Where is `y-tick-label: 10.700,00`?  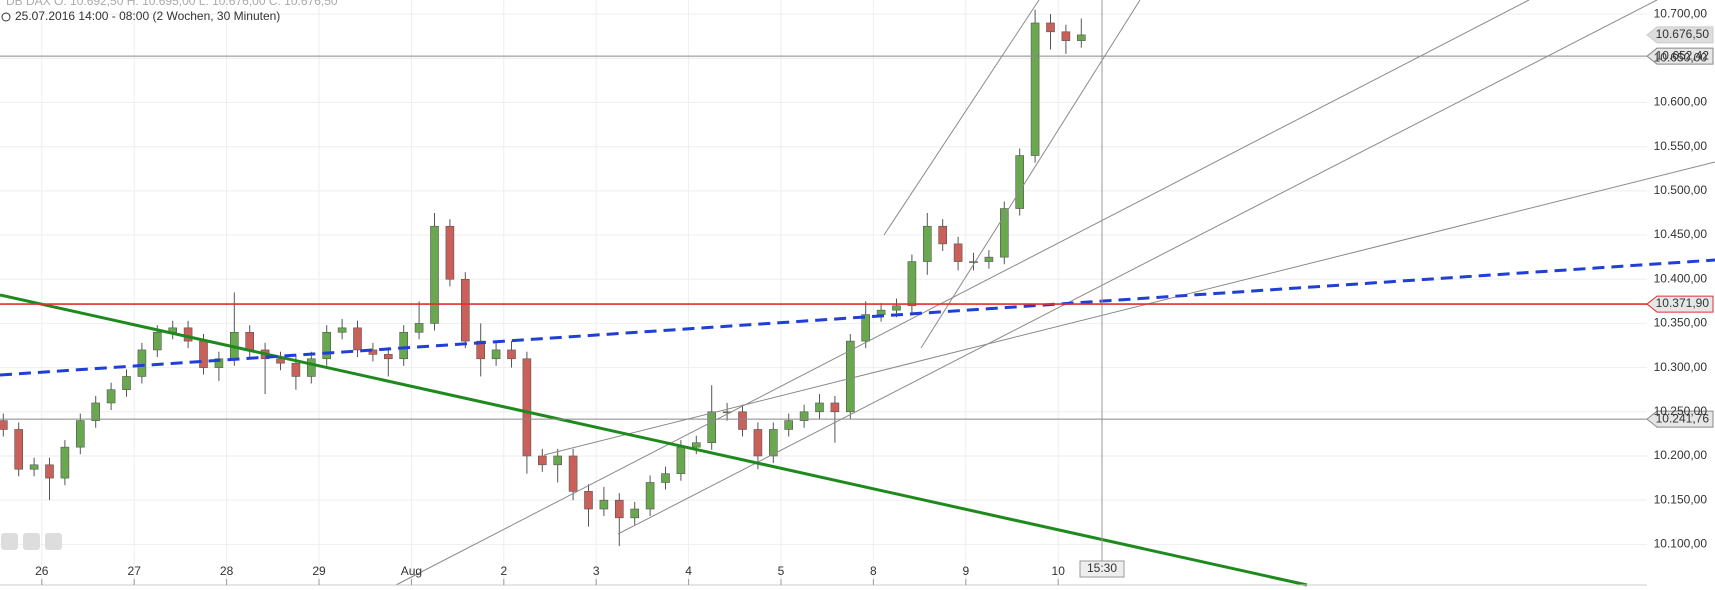 y-tick-label: 10.700,00 is located at coordinates (1681, 13).